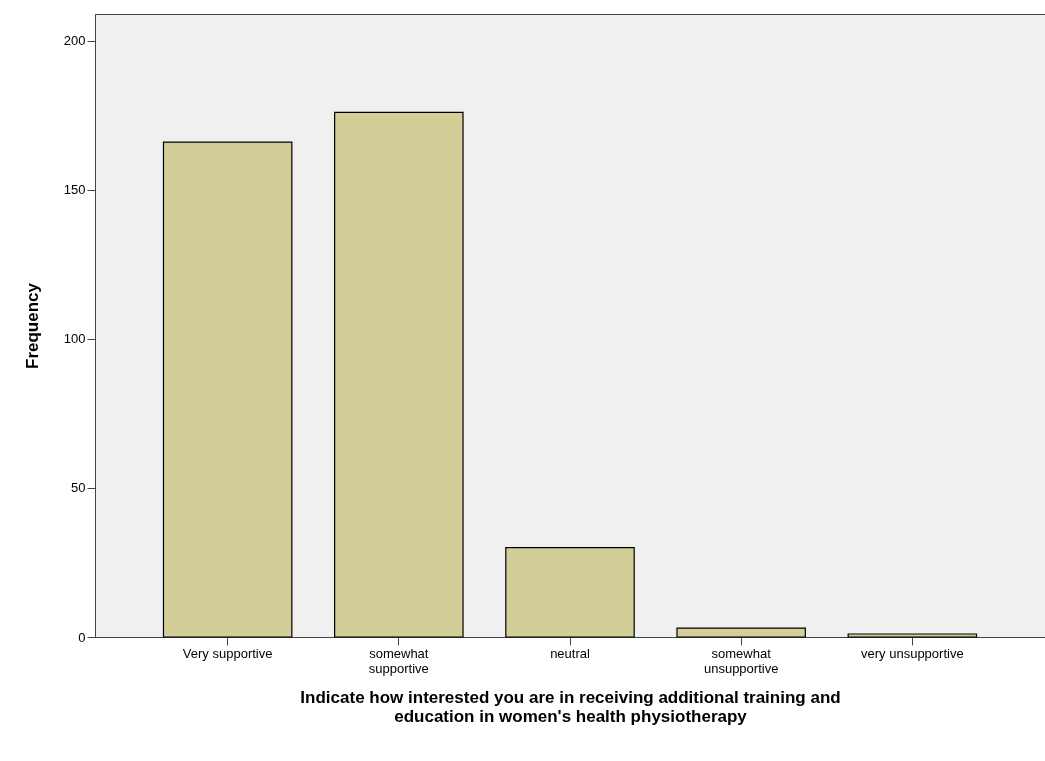  I want to click on y-tick-label: 0, so click(82, 637).